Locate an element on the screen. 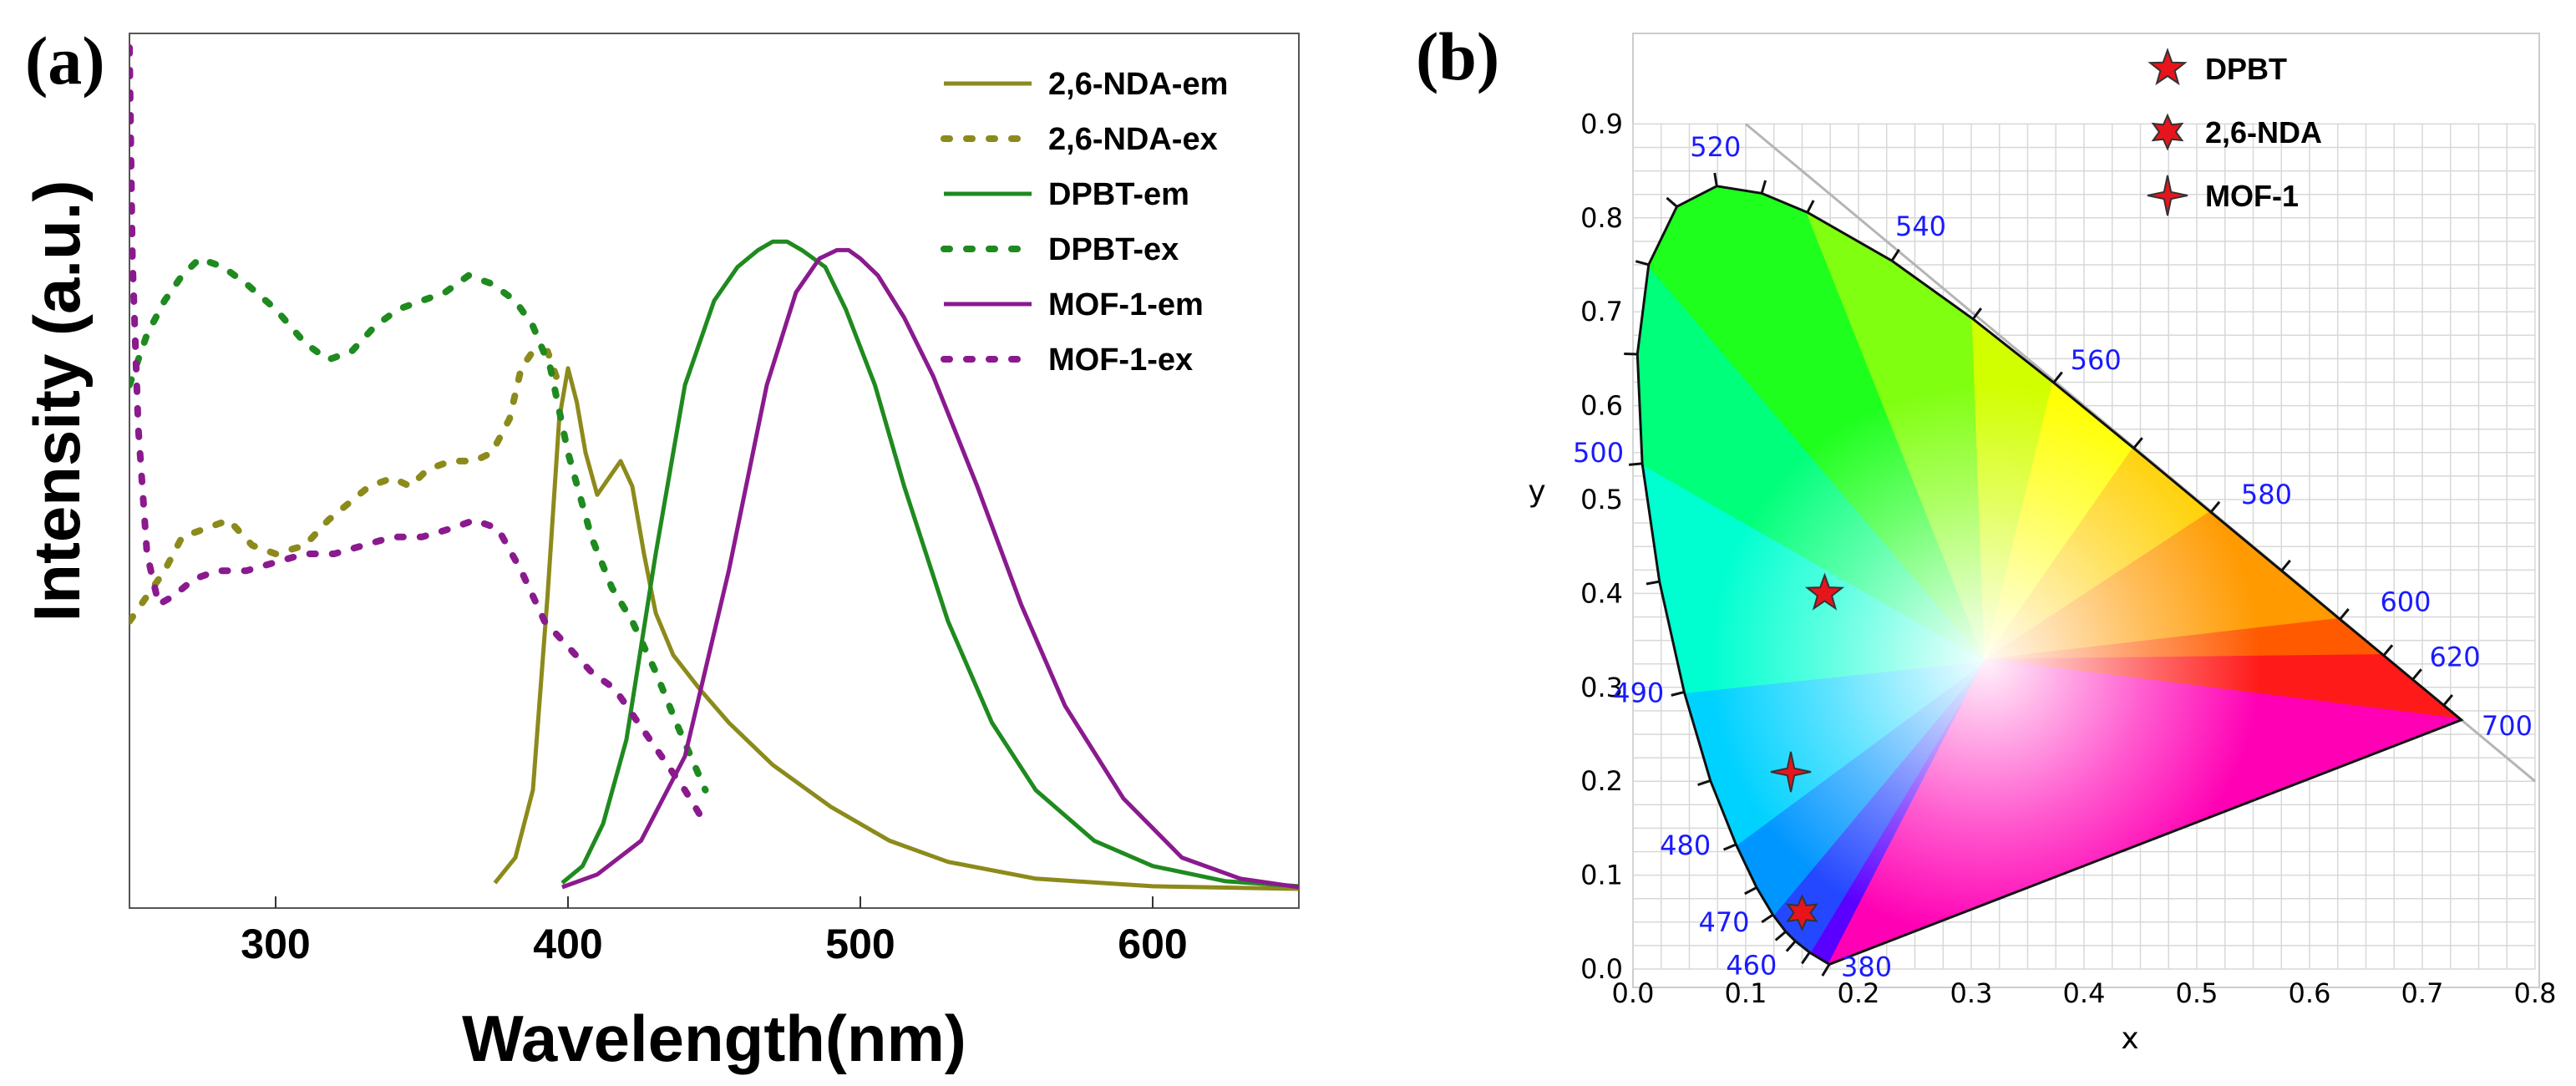 The width and height of the screenshot is (2576, 1086). x-tick-label: 0.8 is located at coordinates (2535, 993).